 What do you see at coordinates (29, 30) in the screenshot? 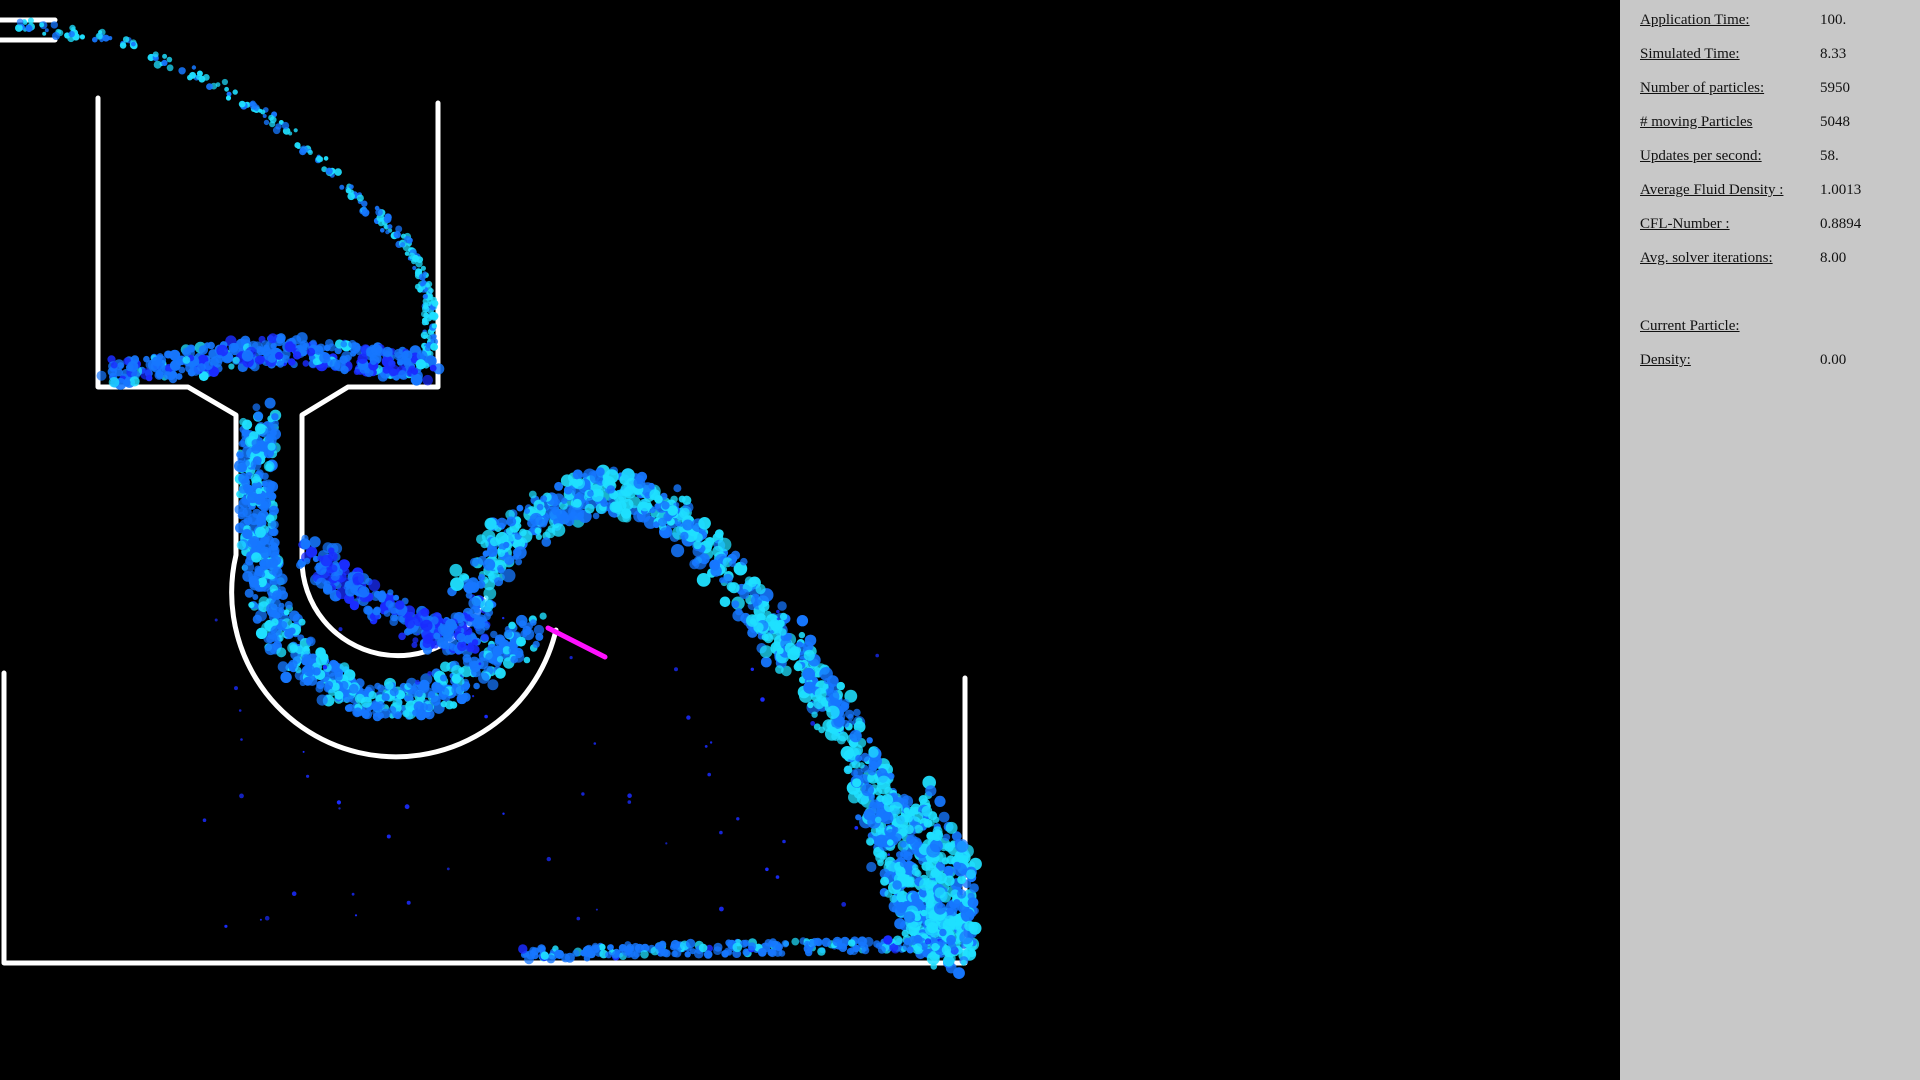
I see `inlet-pipe-wall` at bounding box center [29, 30].